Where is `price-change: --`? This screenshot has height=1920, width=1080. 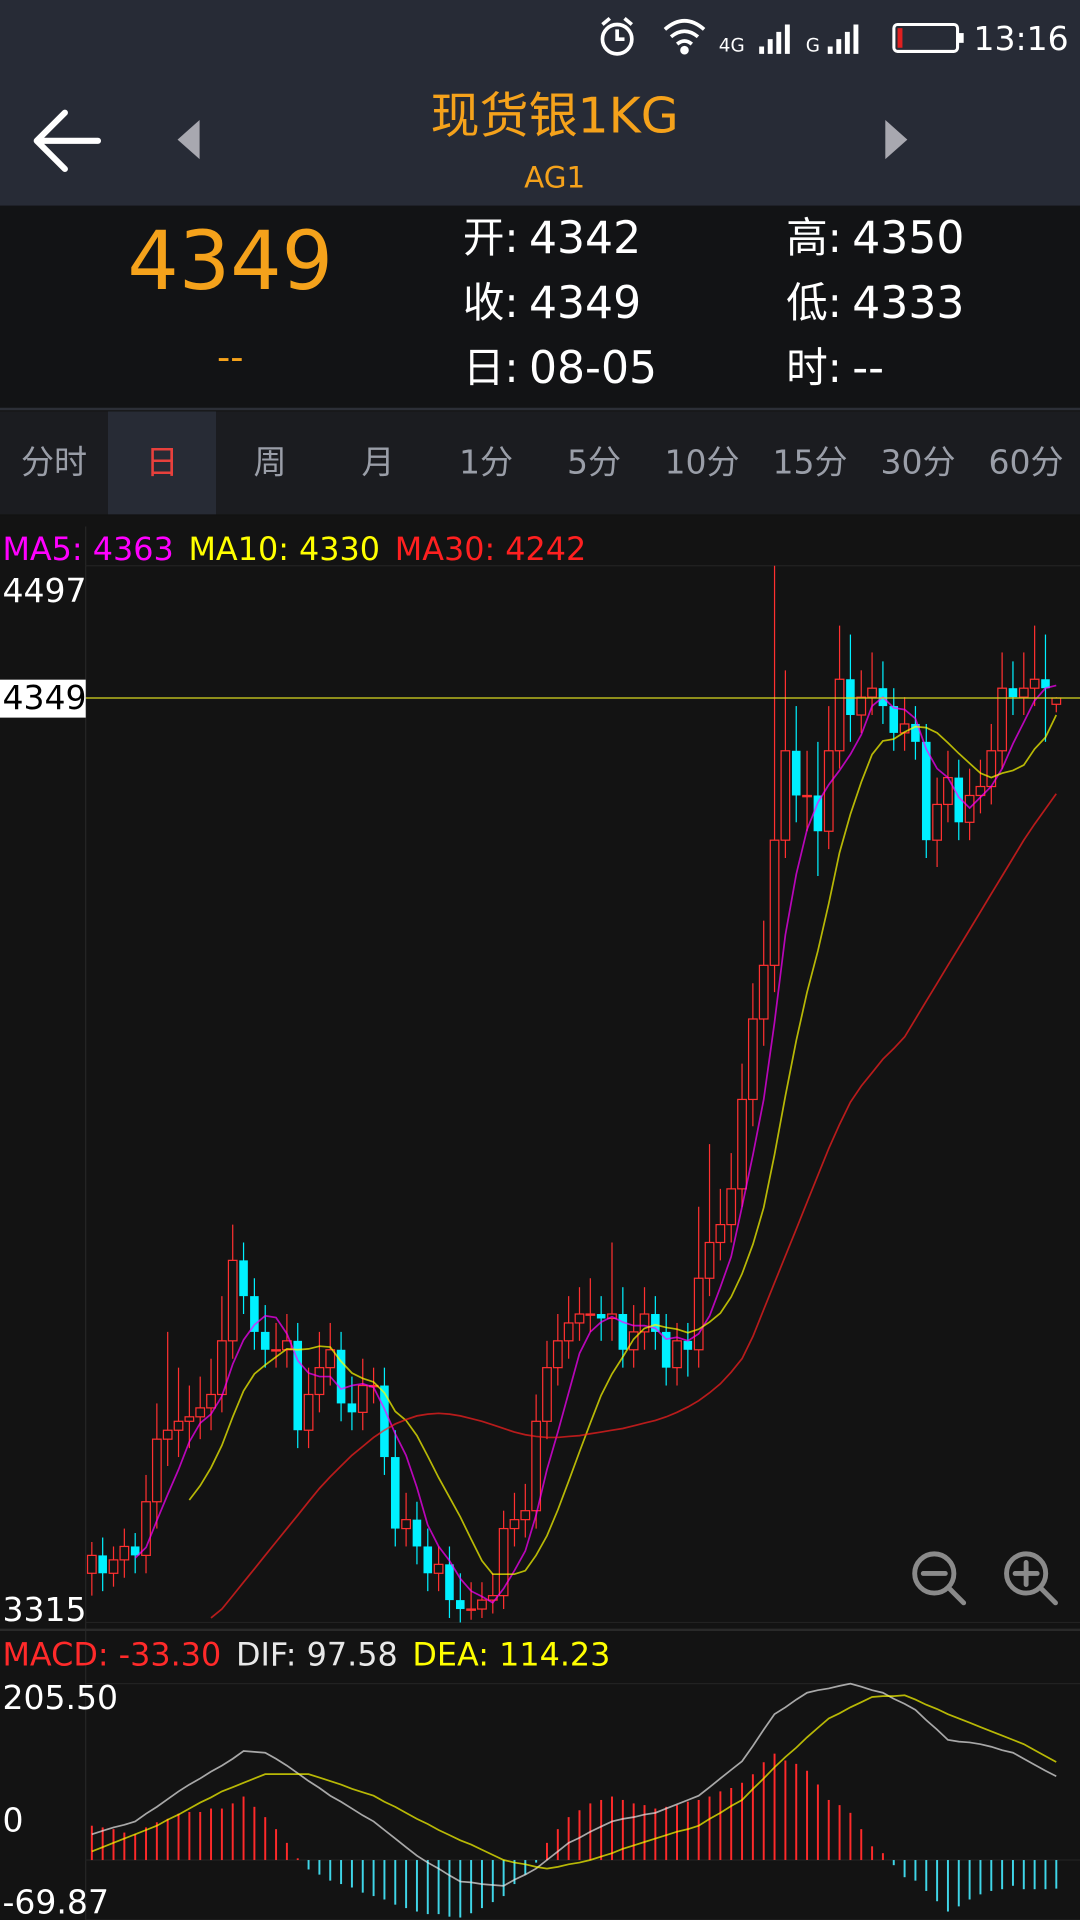
price-change: -- is located at coordinates (230, 356).